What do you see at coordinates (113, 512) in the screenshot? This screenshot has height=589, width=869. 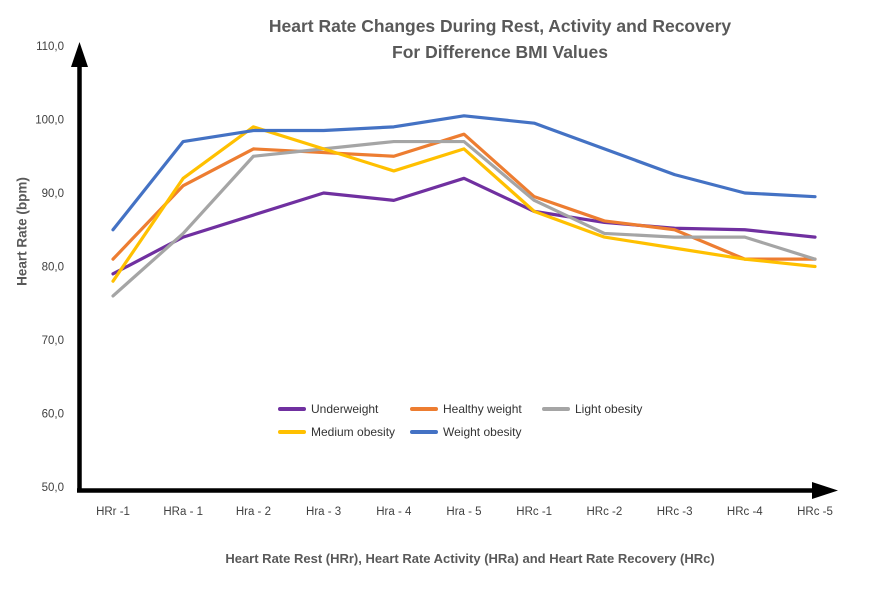 I see `x-tick-label: HRr -1` at bounding box center [113, 512].